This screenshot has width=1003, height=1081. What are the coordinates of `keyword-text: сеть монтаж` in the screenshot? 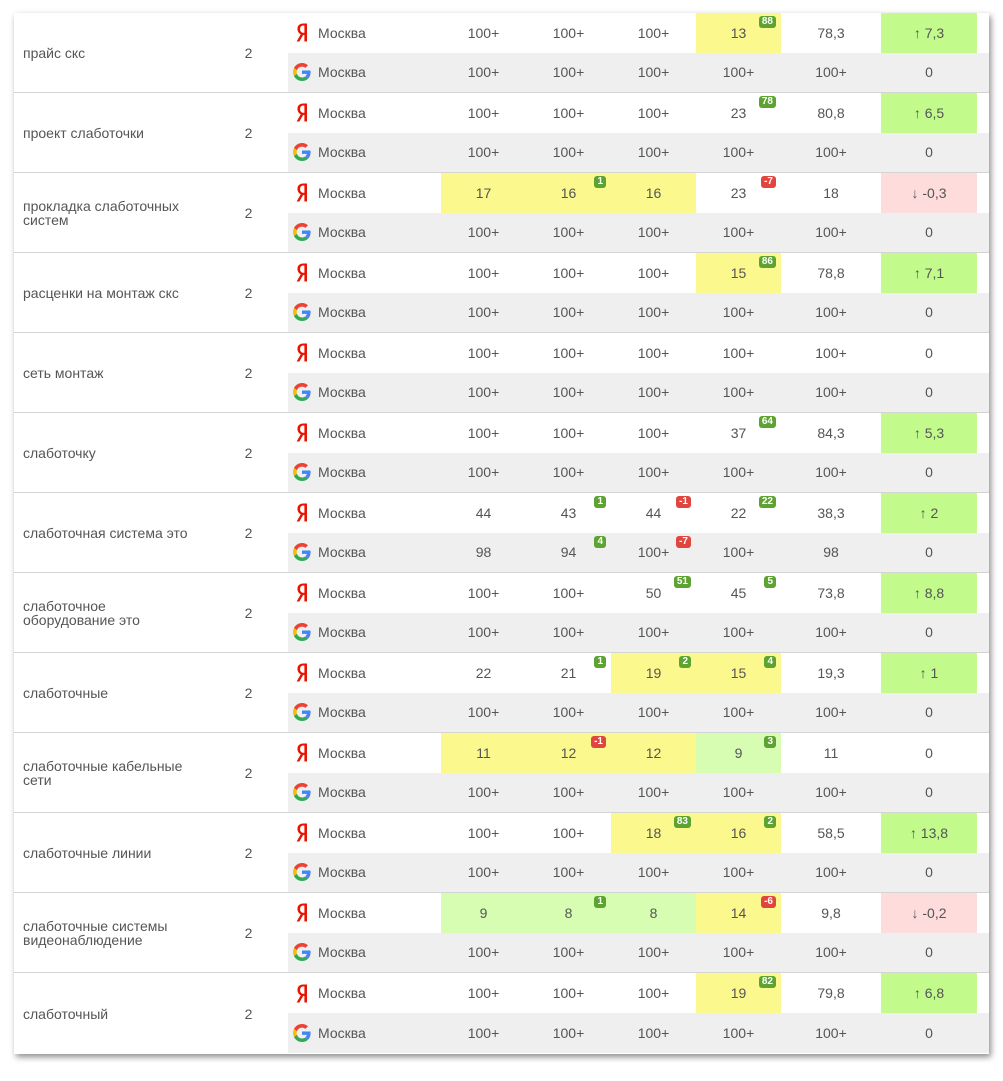 It's located at (63, 372).